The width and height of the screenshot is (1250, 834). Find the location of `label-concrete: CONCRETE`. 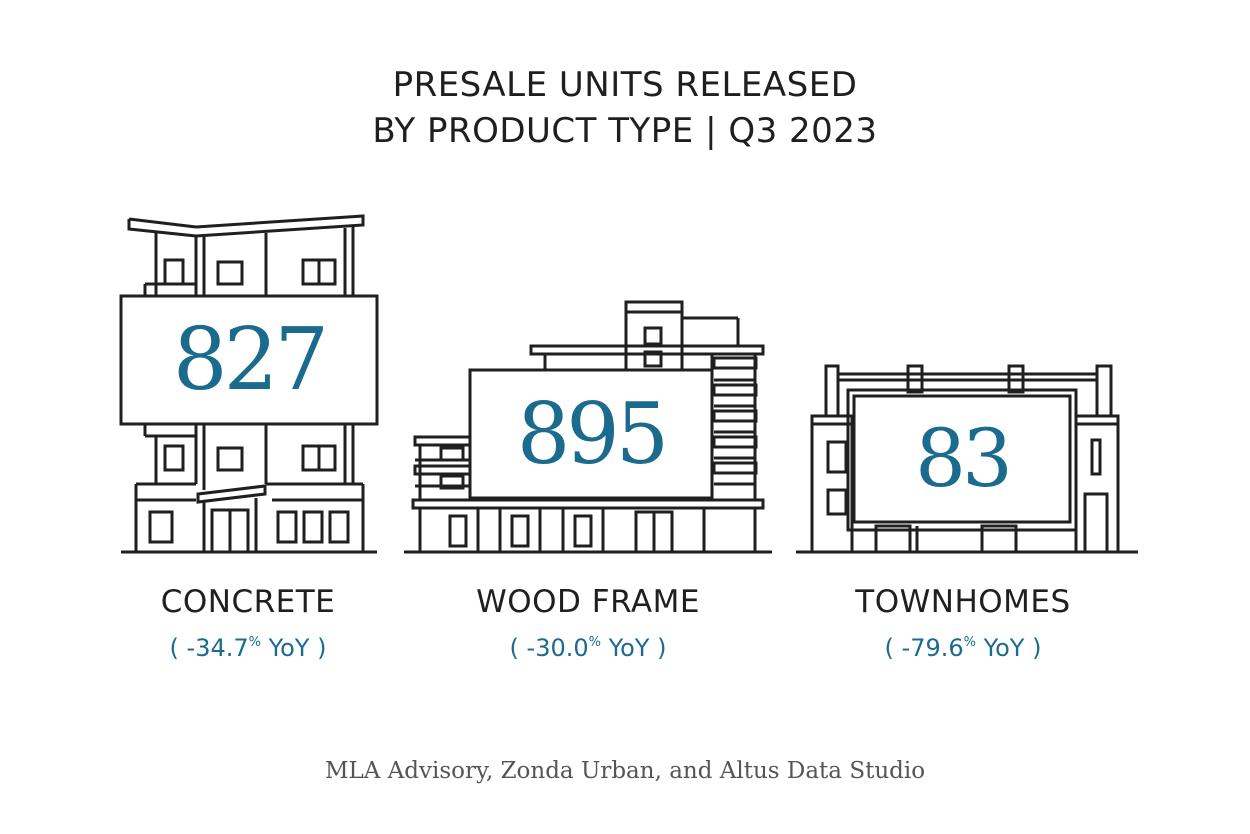

label-concrete: CONCRETE is located at coordinates (248, 602).